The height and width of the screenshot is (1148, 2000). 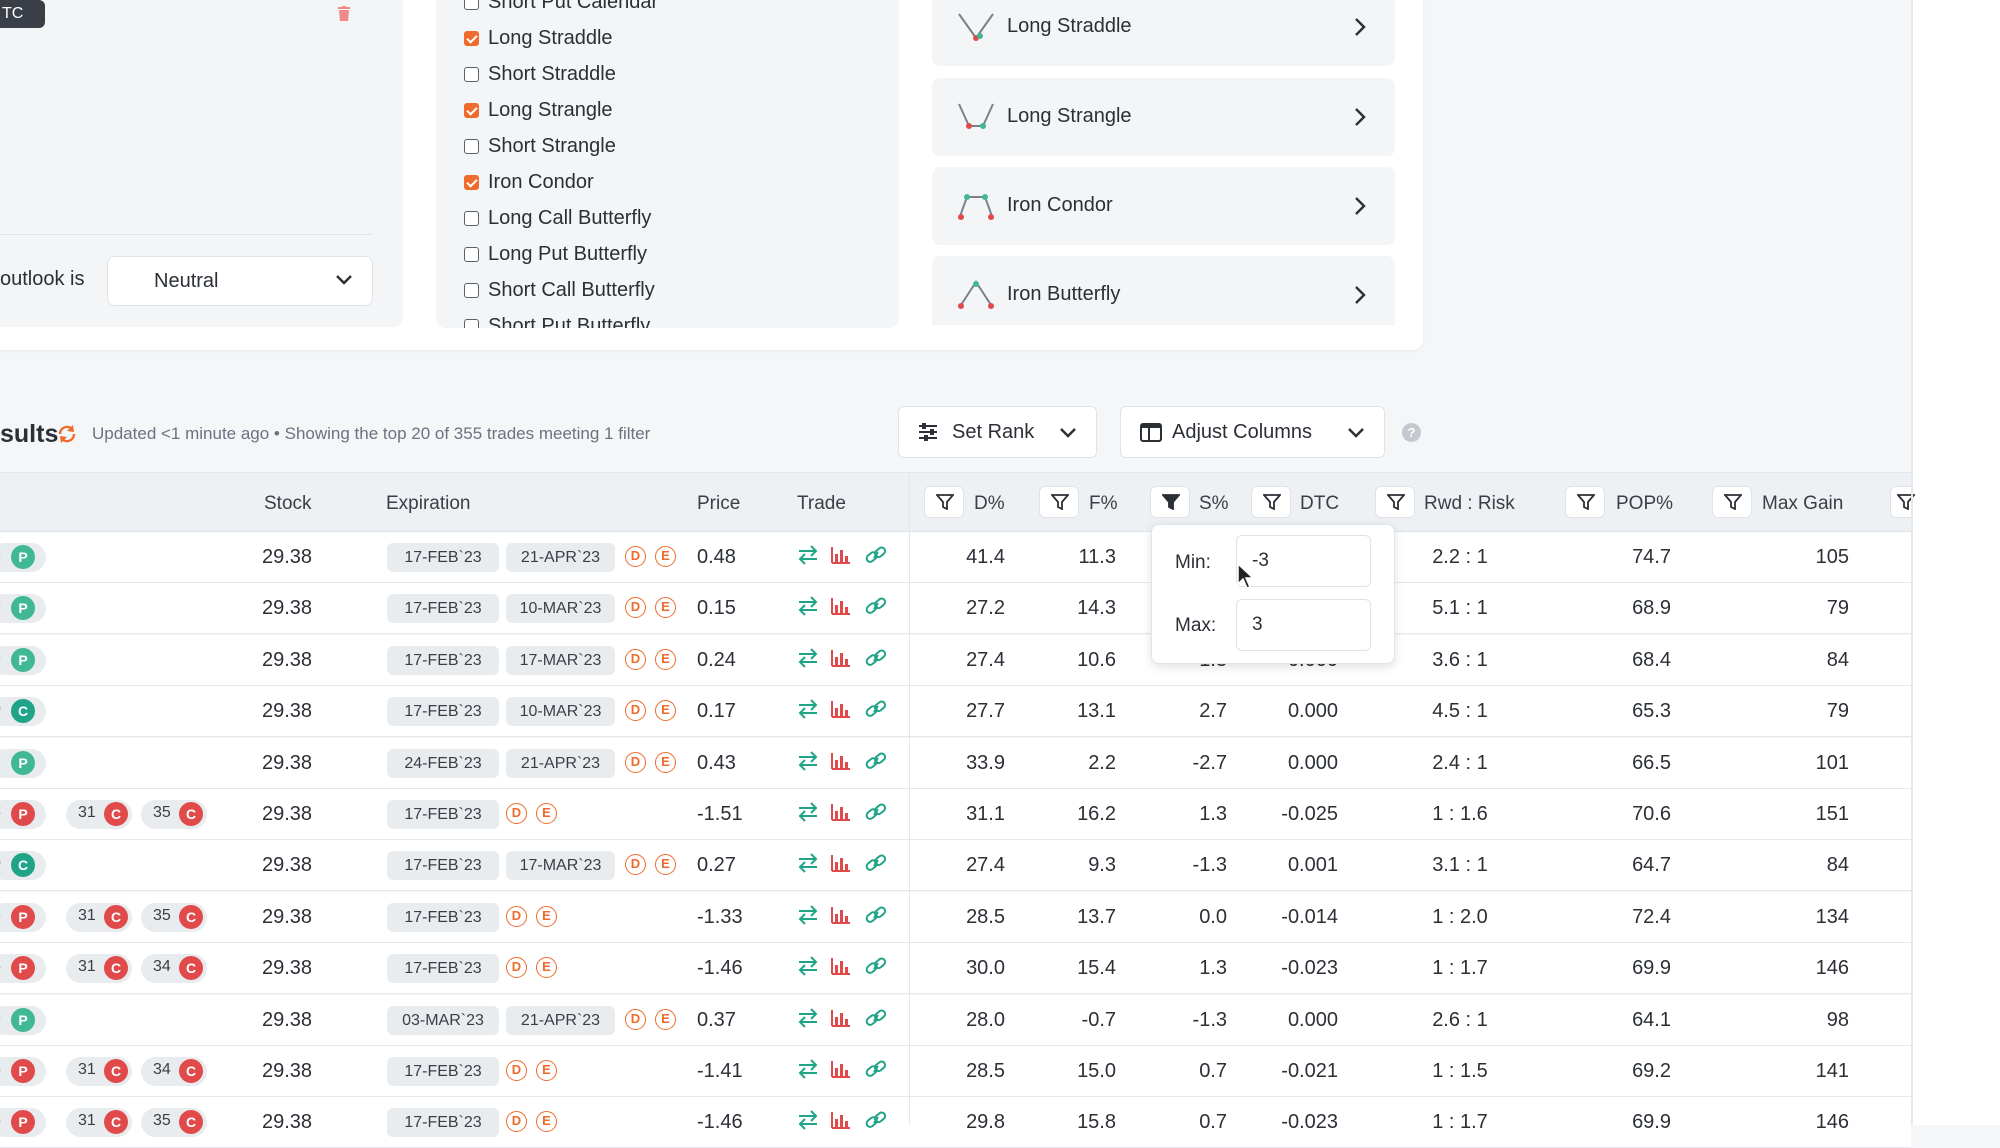 I want to click on strategy-checkbox-item: Long Strangle, so click(x=538, y=110).